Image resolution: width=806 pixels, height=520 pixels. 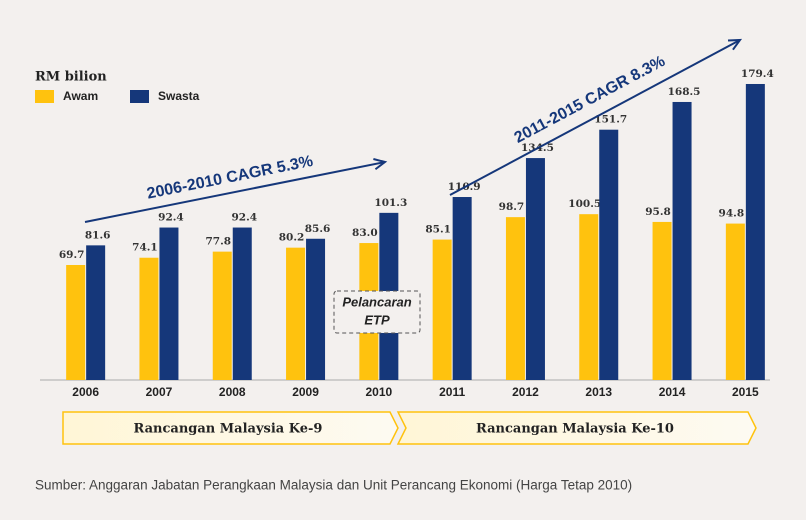 What do you see at coordinates (377, 319) in the screenshot?
I see `annotation: ETP` at bounding box center [377, 319].